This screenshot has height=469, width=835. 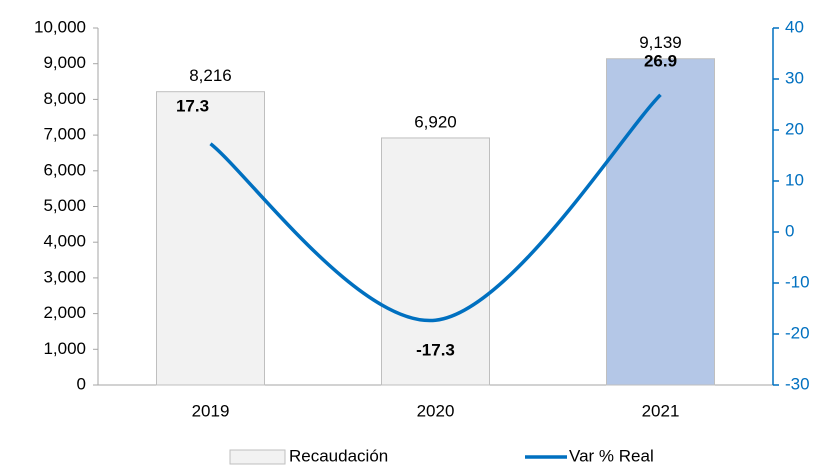 What do you see at coordinates (81, 383) in the screenshot?
I see `y-tick-label: 0` at bounding box center [81, 383].